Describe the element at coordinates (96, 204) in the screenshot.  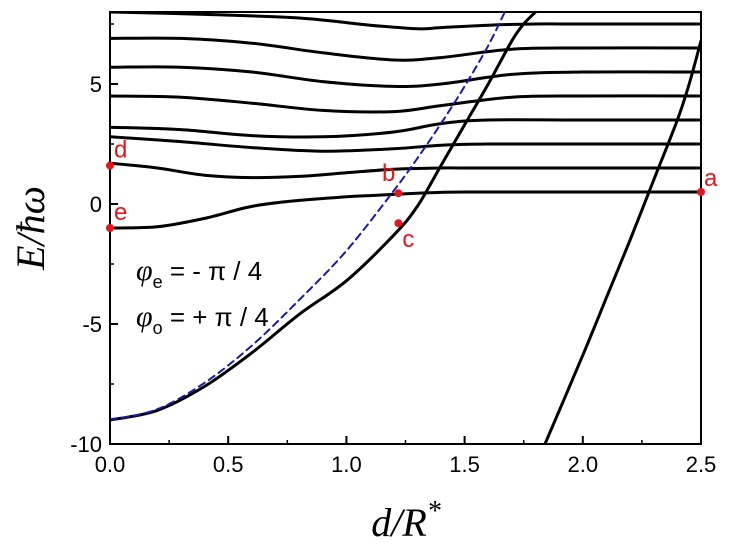
I see `y-tick-label: 0` at that location.